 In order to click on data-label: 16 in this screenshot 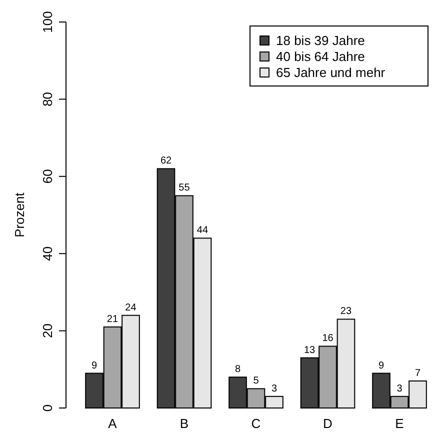, I will do `click(328, 338)`.